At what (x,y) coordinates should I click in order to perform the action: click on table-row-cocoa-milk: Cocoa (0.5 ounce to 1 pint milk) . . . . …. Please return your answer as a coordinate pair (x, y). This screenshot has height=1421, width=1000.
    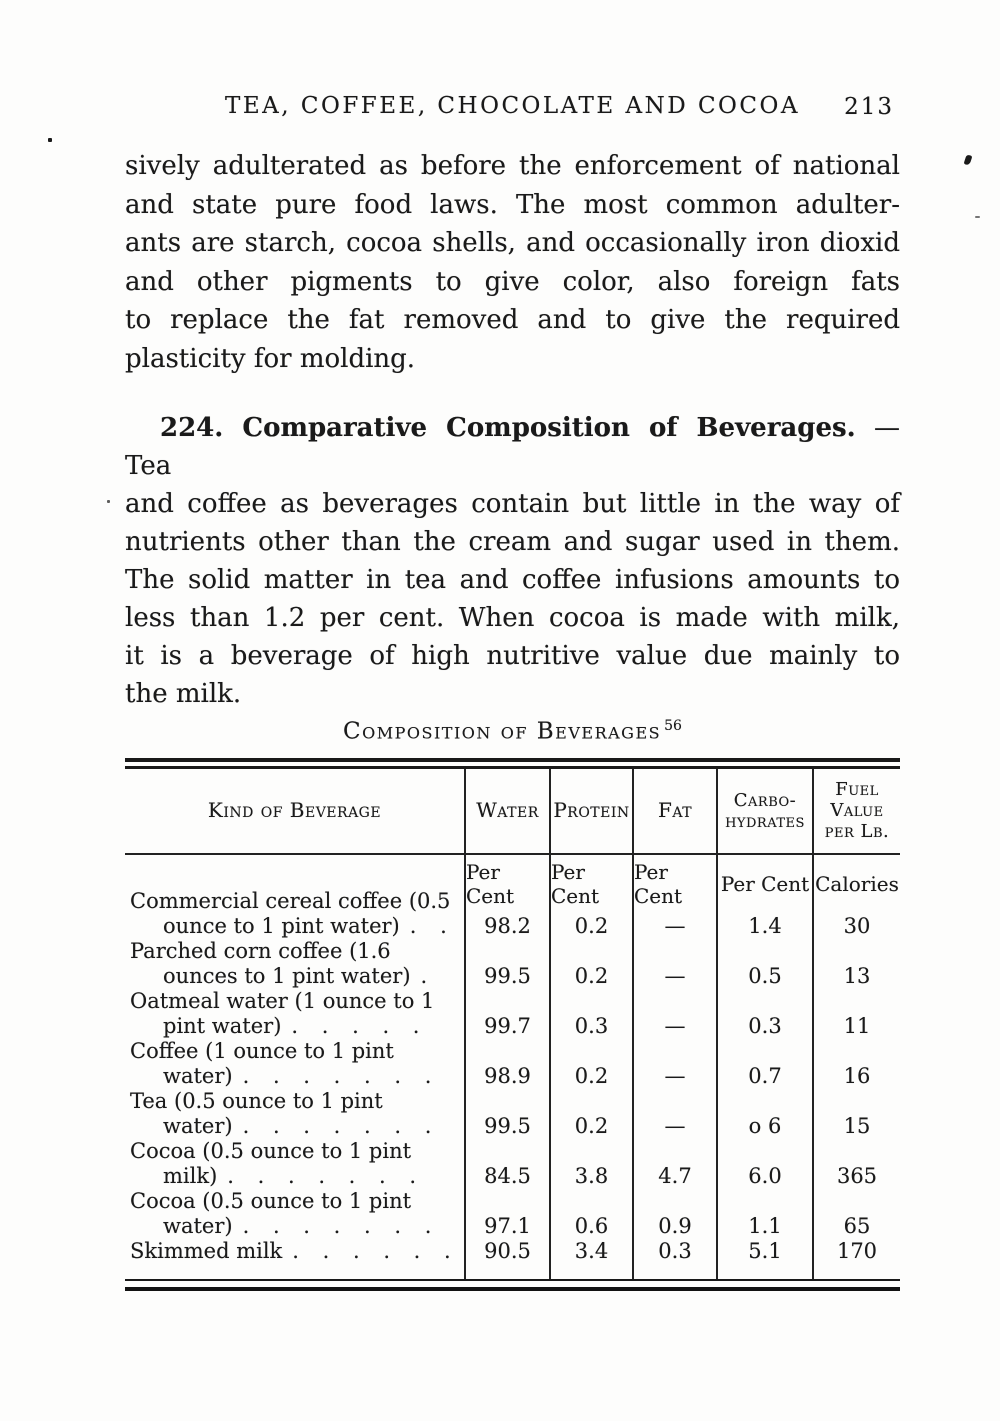
    Looking at the image, I should click on (512, 1163).